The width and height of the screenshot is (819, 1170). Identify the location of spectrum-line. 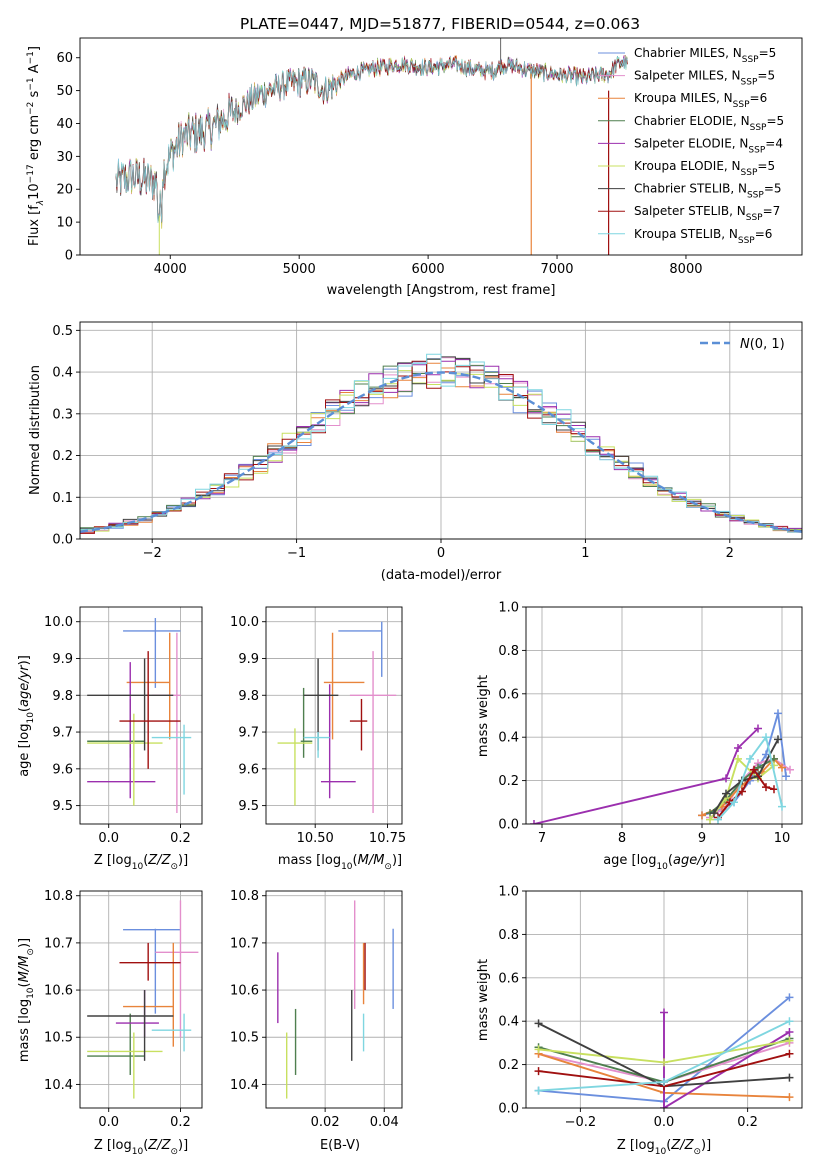
(371, 140).